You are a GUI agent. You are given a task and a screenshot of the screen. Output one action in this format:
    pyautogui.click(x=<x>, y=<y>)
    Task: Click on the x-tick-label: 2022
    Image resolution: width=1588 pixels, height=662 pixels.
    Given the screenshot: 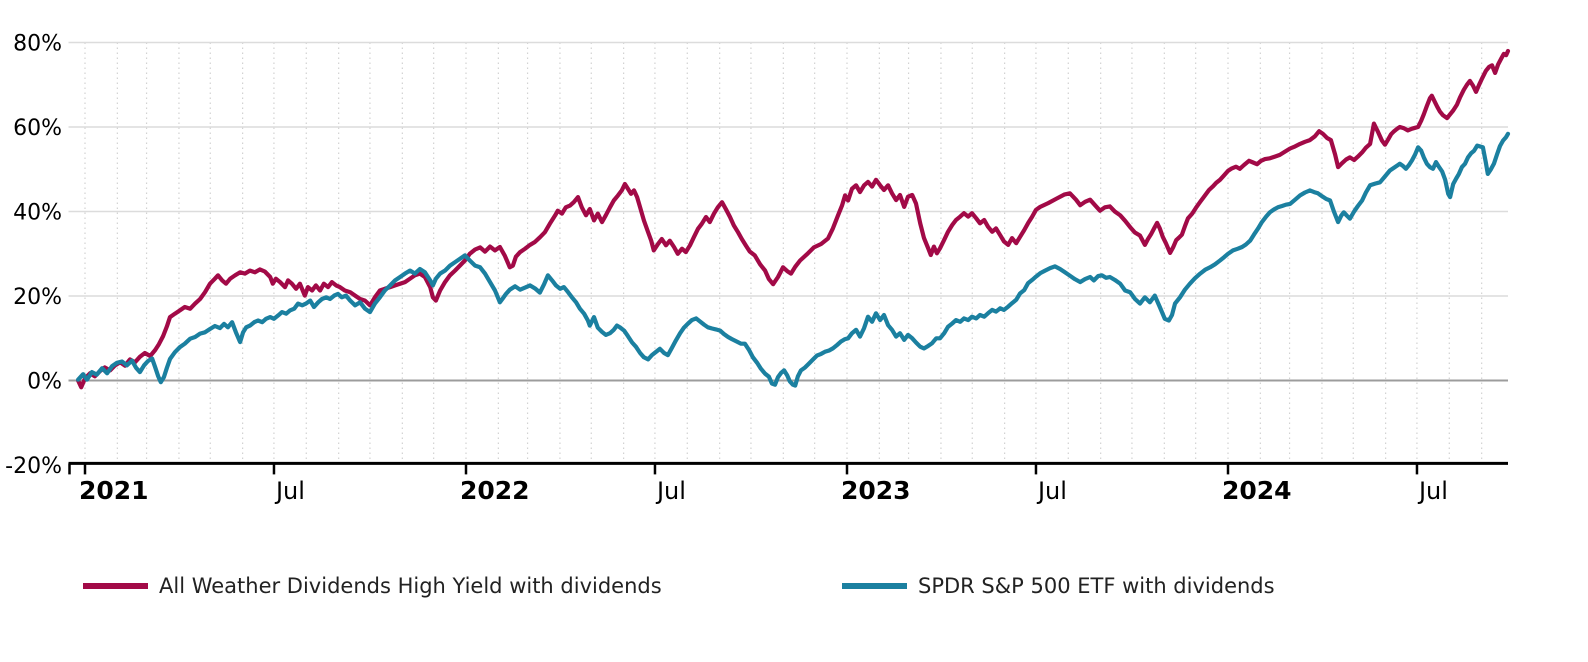 What is the action you would take?
    pyautogui.click(x=495, y=490)
    